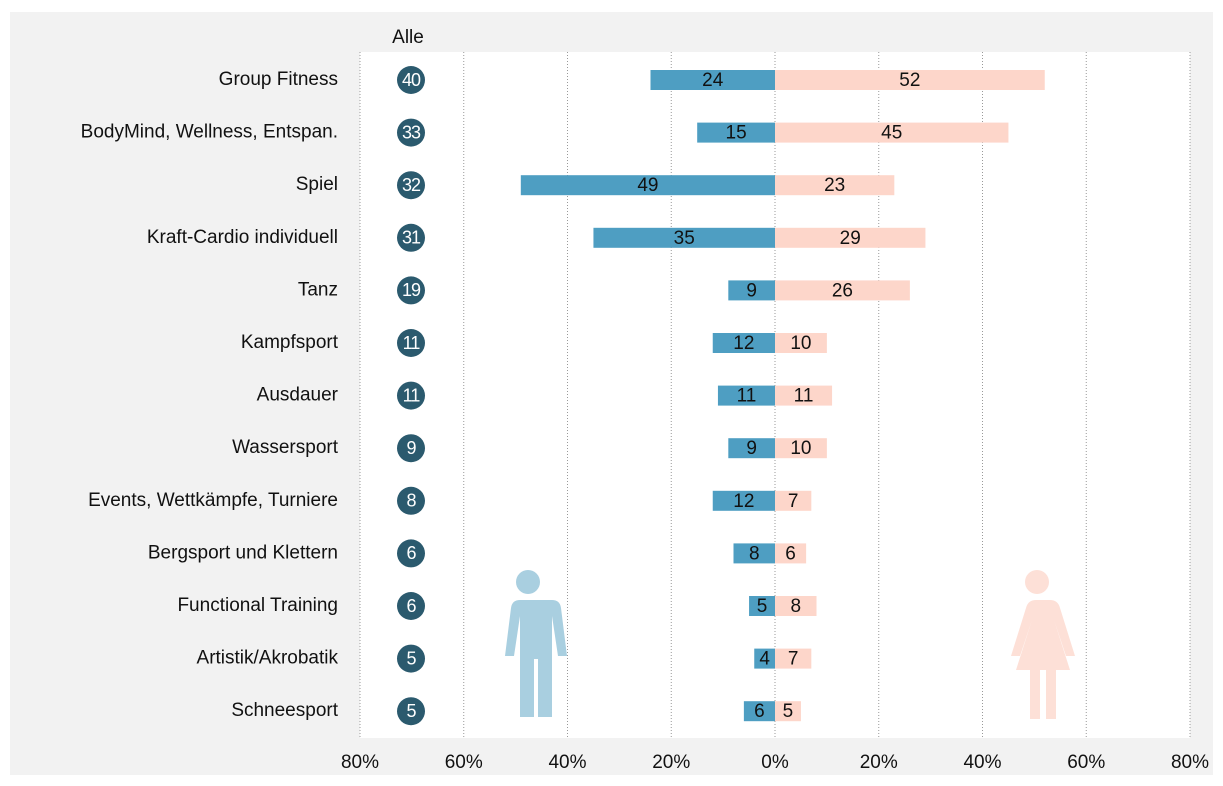  What do you see at coordinates (411, 553) in the screenshot?
I see `alle-label: 6` at bounding box center [411, 553].